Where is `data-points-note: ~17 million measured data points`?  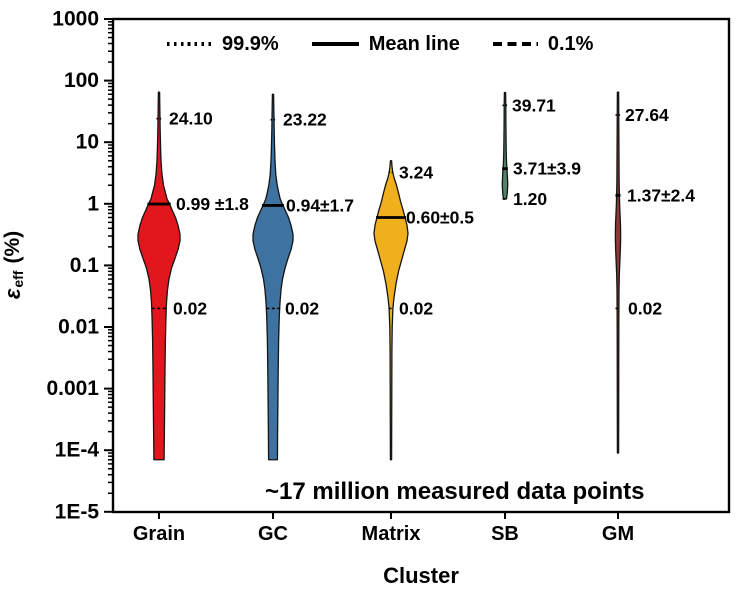 data-points-note: ~17 million measured data points is located at coordinates (455, 491).